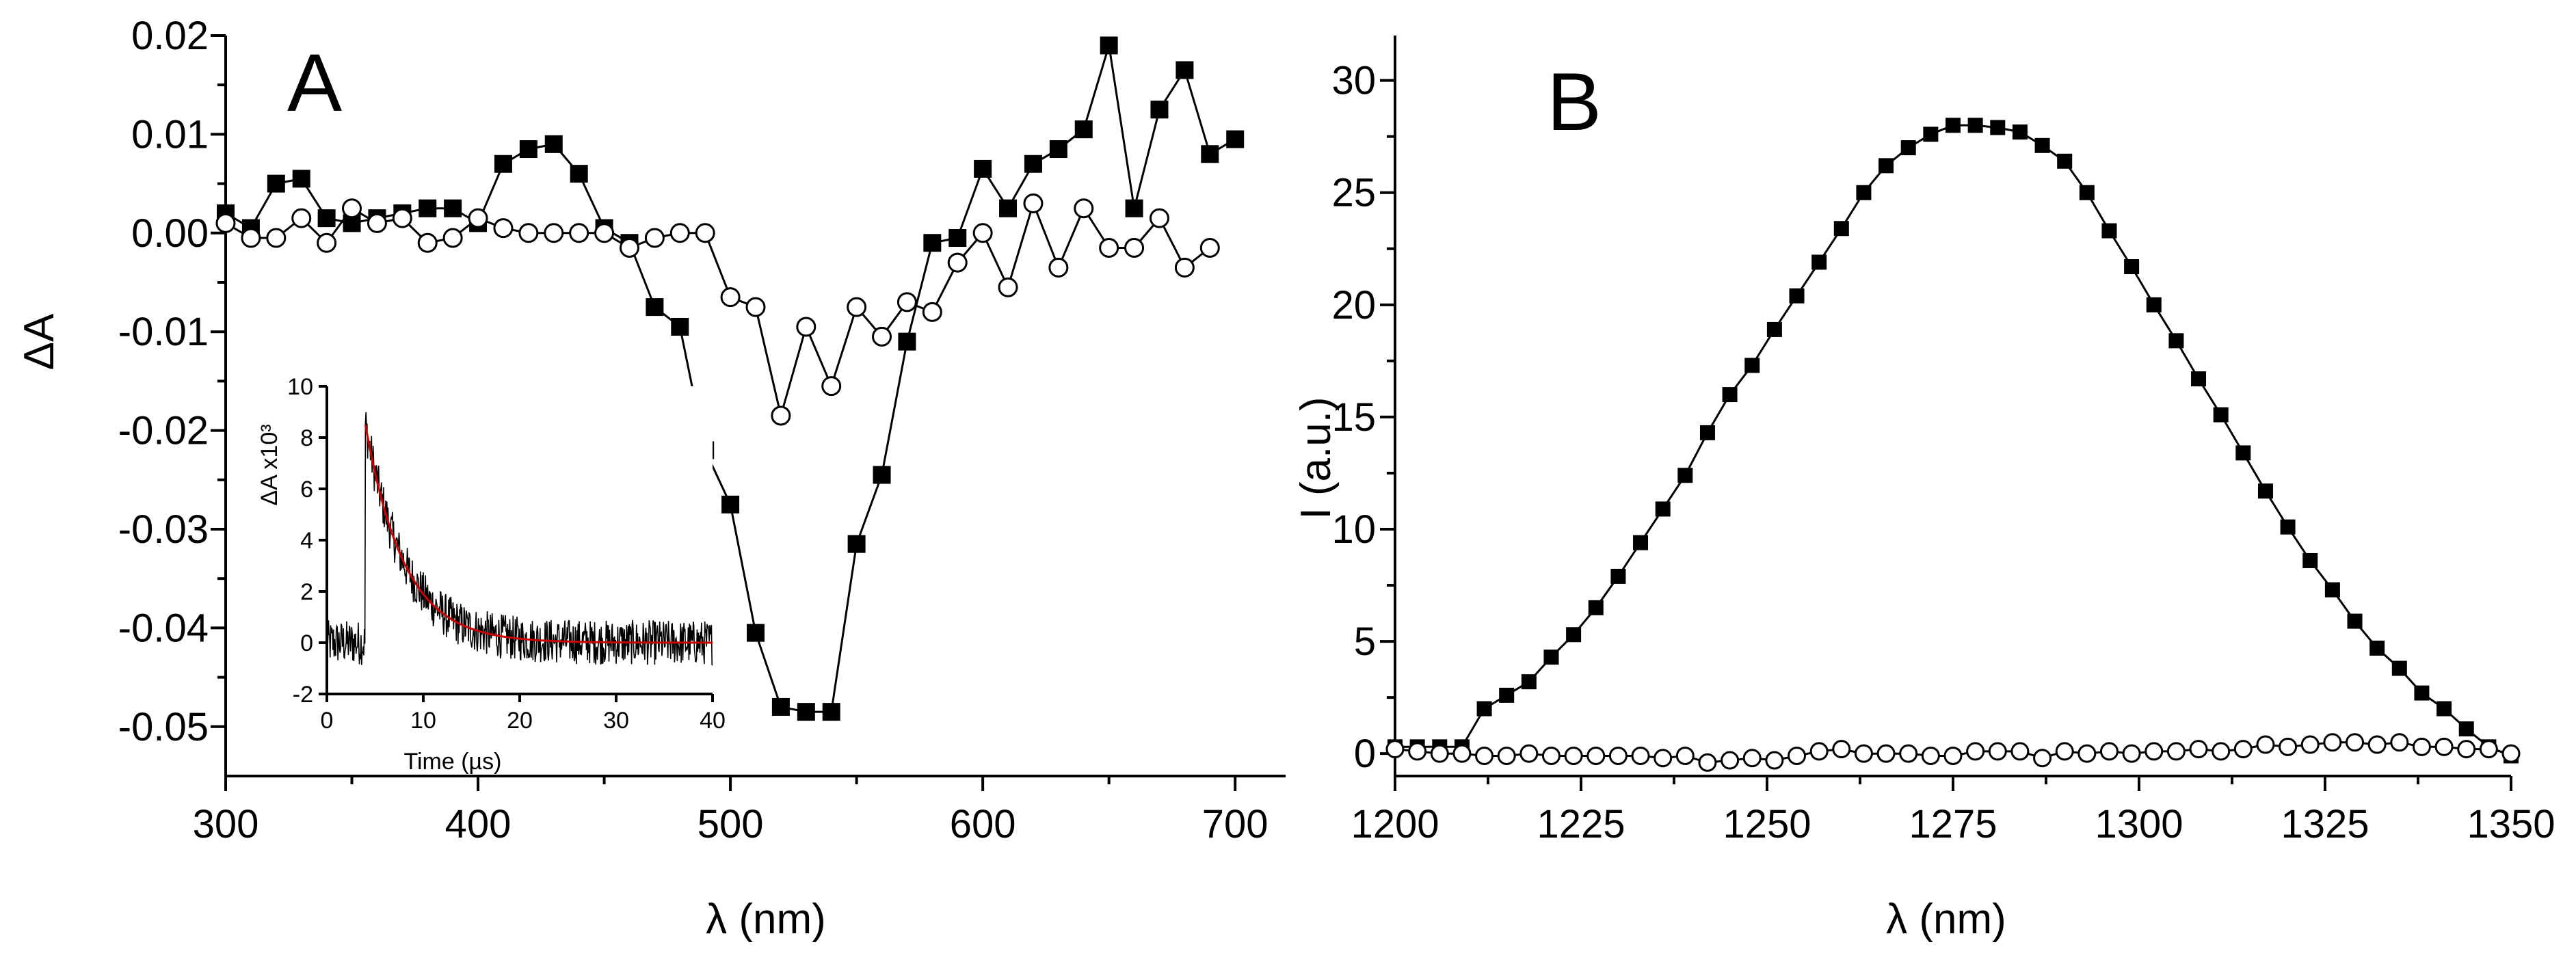 This screenshot has width=2576, height=962. What do you see at coordinates (1353, 81) in the screenshot?
I see `panel-b-y-tick-label: 30` at bounding box center [1353, 81].